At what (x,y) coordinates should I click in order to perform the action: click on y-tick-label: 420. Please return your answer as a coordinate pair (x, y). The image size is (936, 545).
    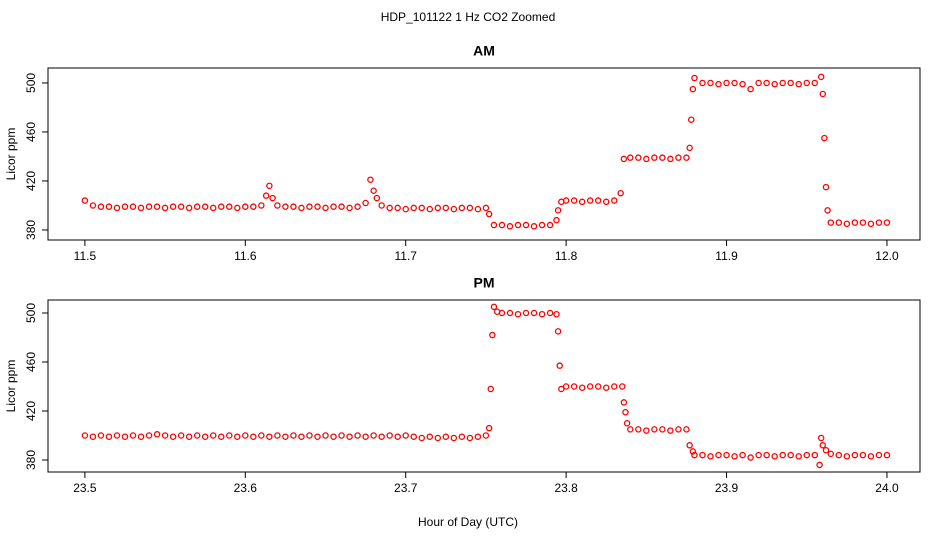
    Looking at the image, I should click on (31, 411).